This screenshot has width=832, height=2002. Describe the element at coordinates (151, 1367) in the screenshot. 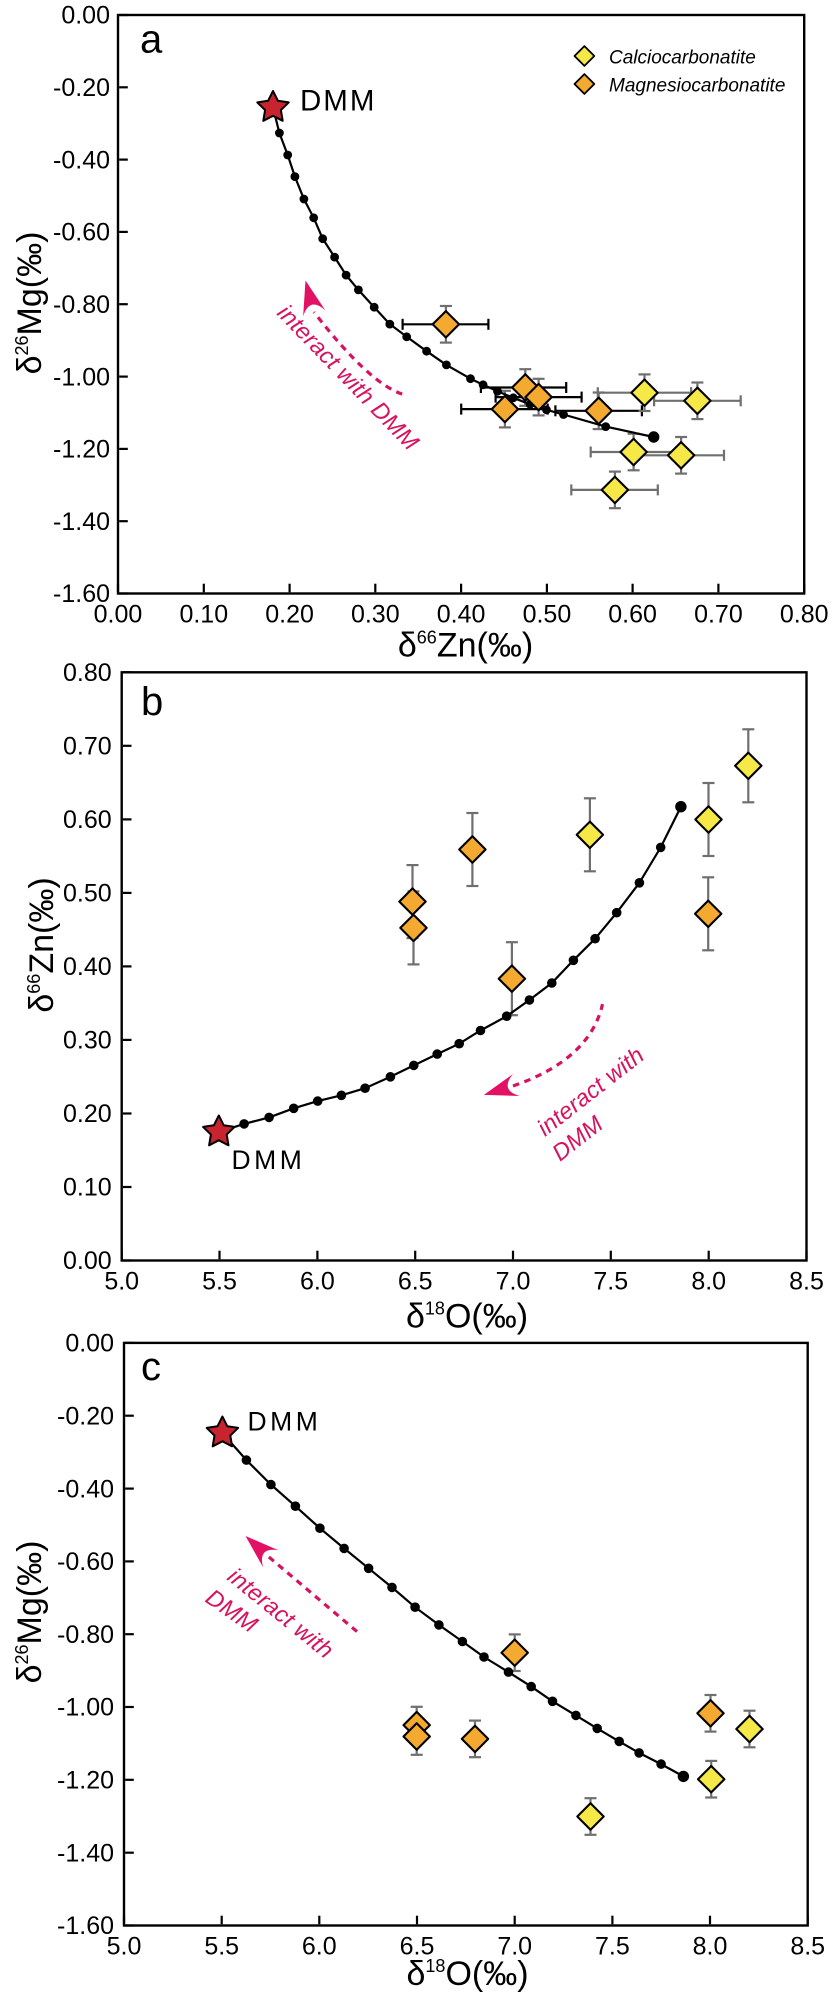

I see `svg-text: c` at that location.